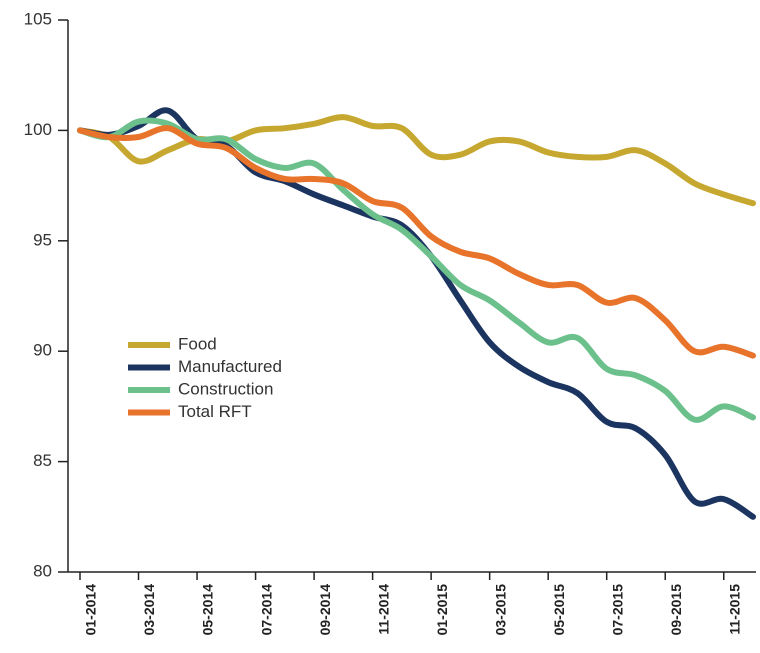 The image size is (760, 653). Describe the element at coordinates (676, 610) in the screenshot. I see `x-tick-label: 09-2015` at that location.